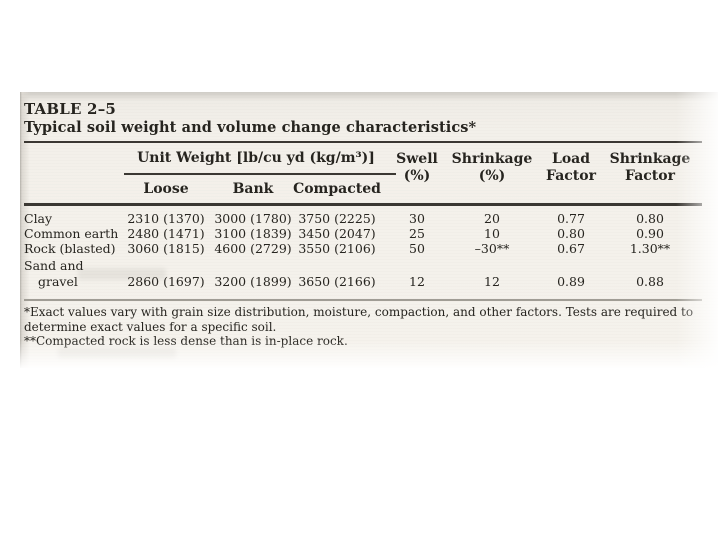  I want to click on col-header-swell-line2: (%), so click(417, 176).